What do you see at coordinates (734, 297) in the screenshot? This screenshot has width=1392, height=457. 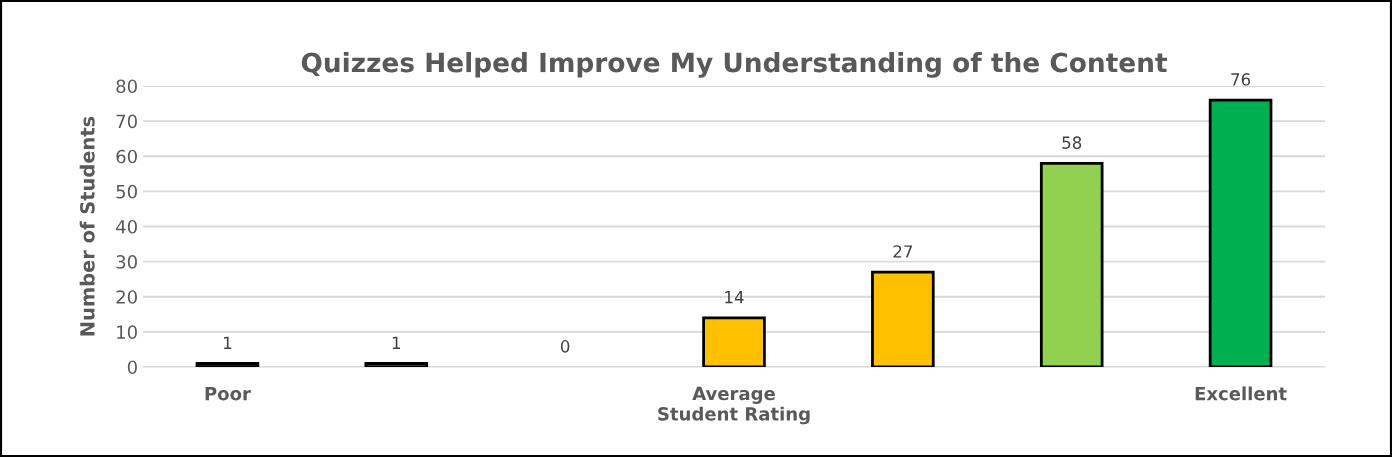 I see `data-label: 14` at bounding box center [734, 297].